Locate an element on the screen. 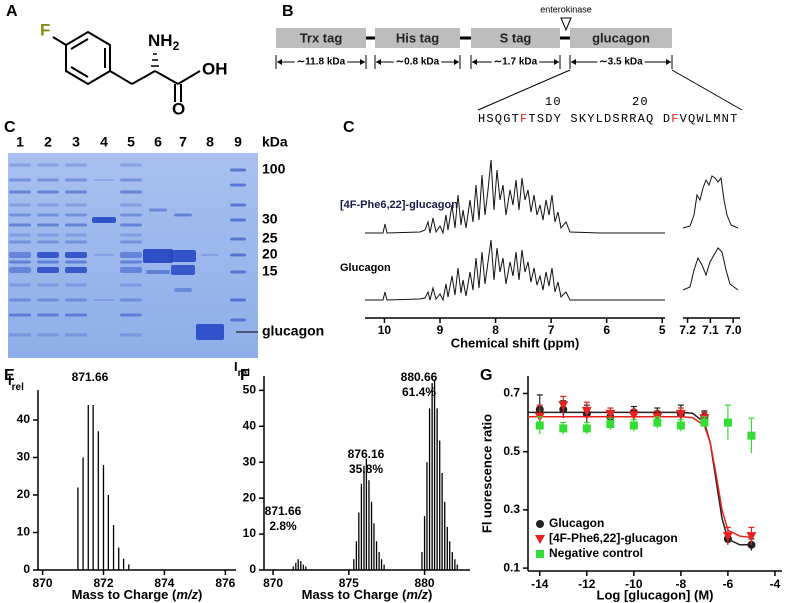 Image resolution: width=787 pixels, height=603 pixels. size-label: ∼0.8 kDa is located at coordinates (418, 62).